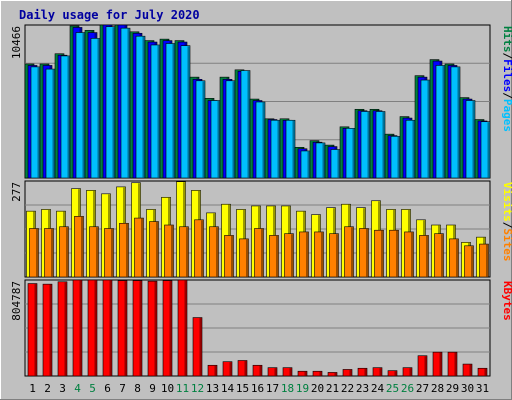 The width and height of the screenshot is (512, 400). Describe the element at coordinates (482, 388) in the screenshot. I see `x-tick-label-day-31: 31` at that location.